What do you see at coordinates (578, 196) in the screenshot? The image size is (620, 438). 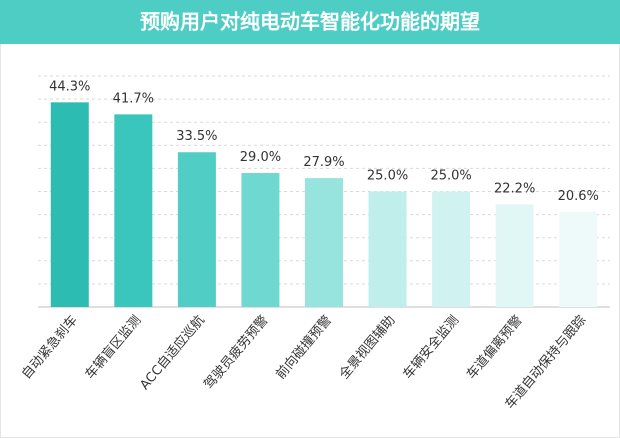 I see `value-label: 20.6%` at bounding box center [578, 196].